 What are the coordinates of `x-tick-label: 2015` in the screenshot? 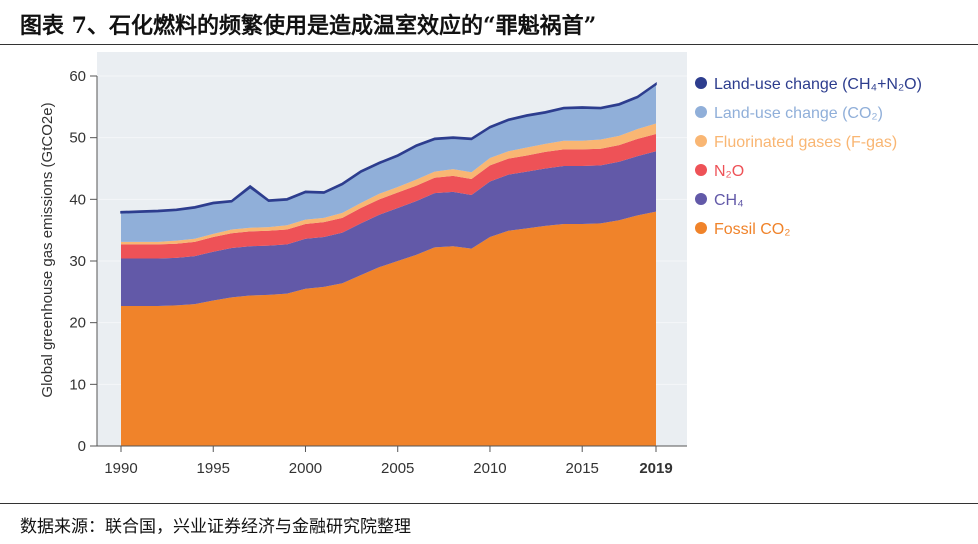 It's located at (582, 468).